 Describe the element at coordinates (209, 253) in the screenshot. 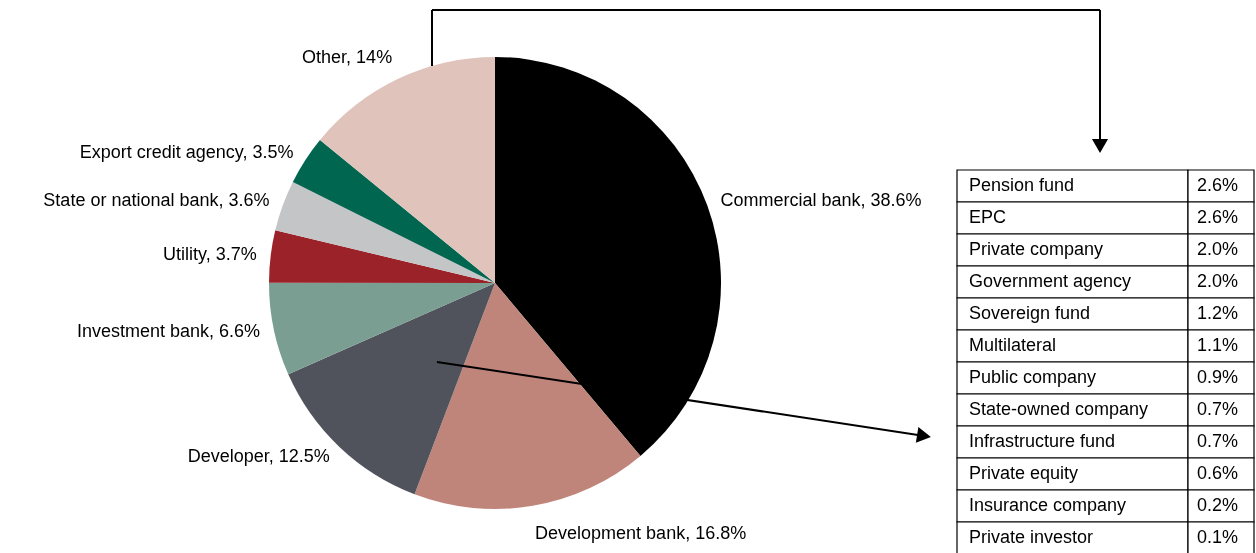

I see `slice-label: Utility, 3.7%` at that location.